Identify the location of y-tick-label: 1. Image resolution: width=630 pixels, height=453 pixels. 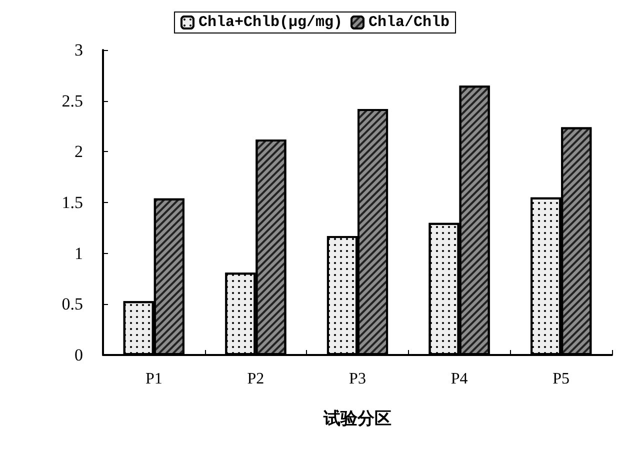
(78, 253).